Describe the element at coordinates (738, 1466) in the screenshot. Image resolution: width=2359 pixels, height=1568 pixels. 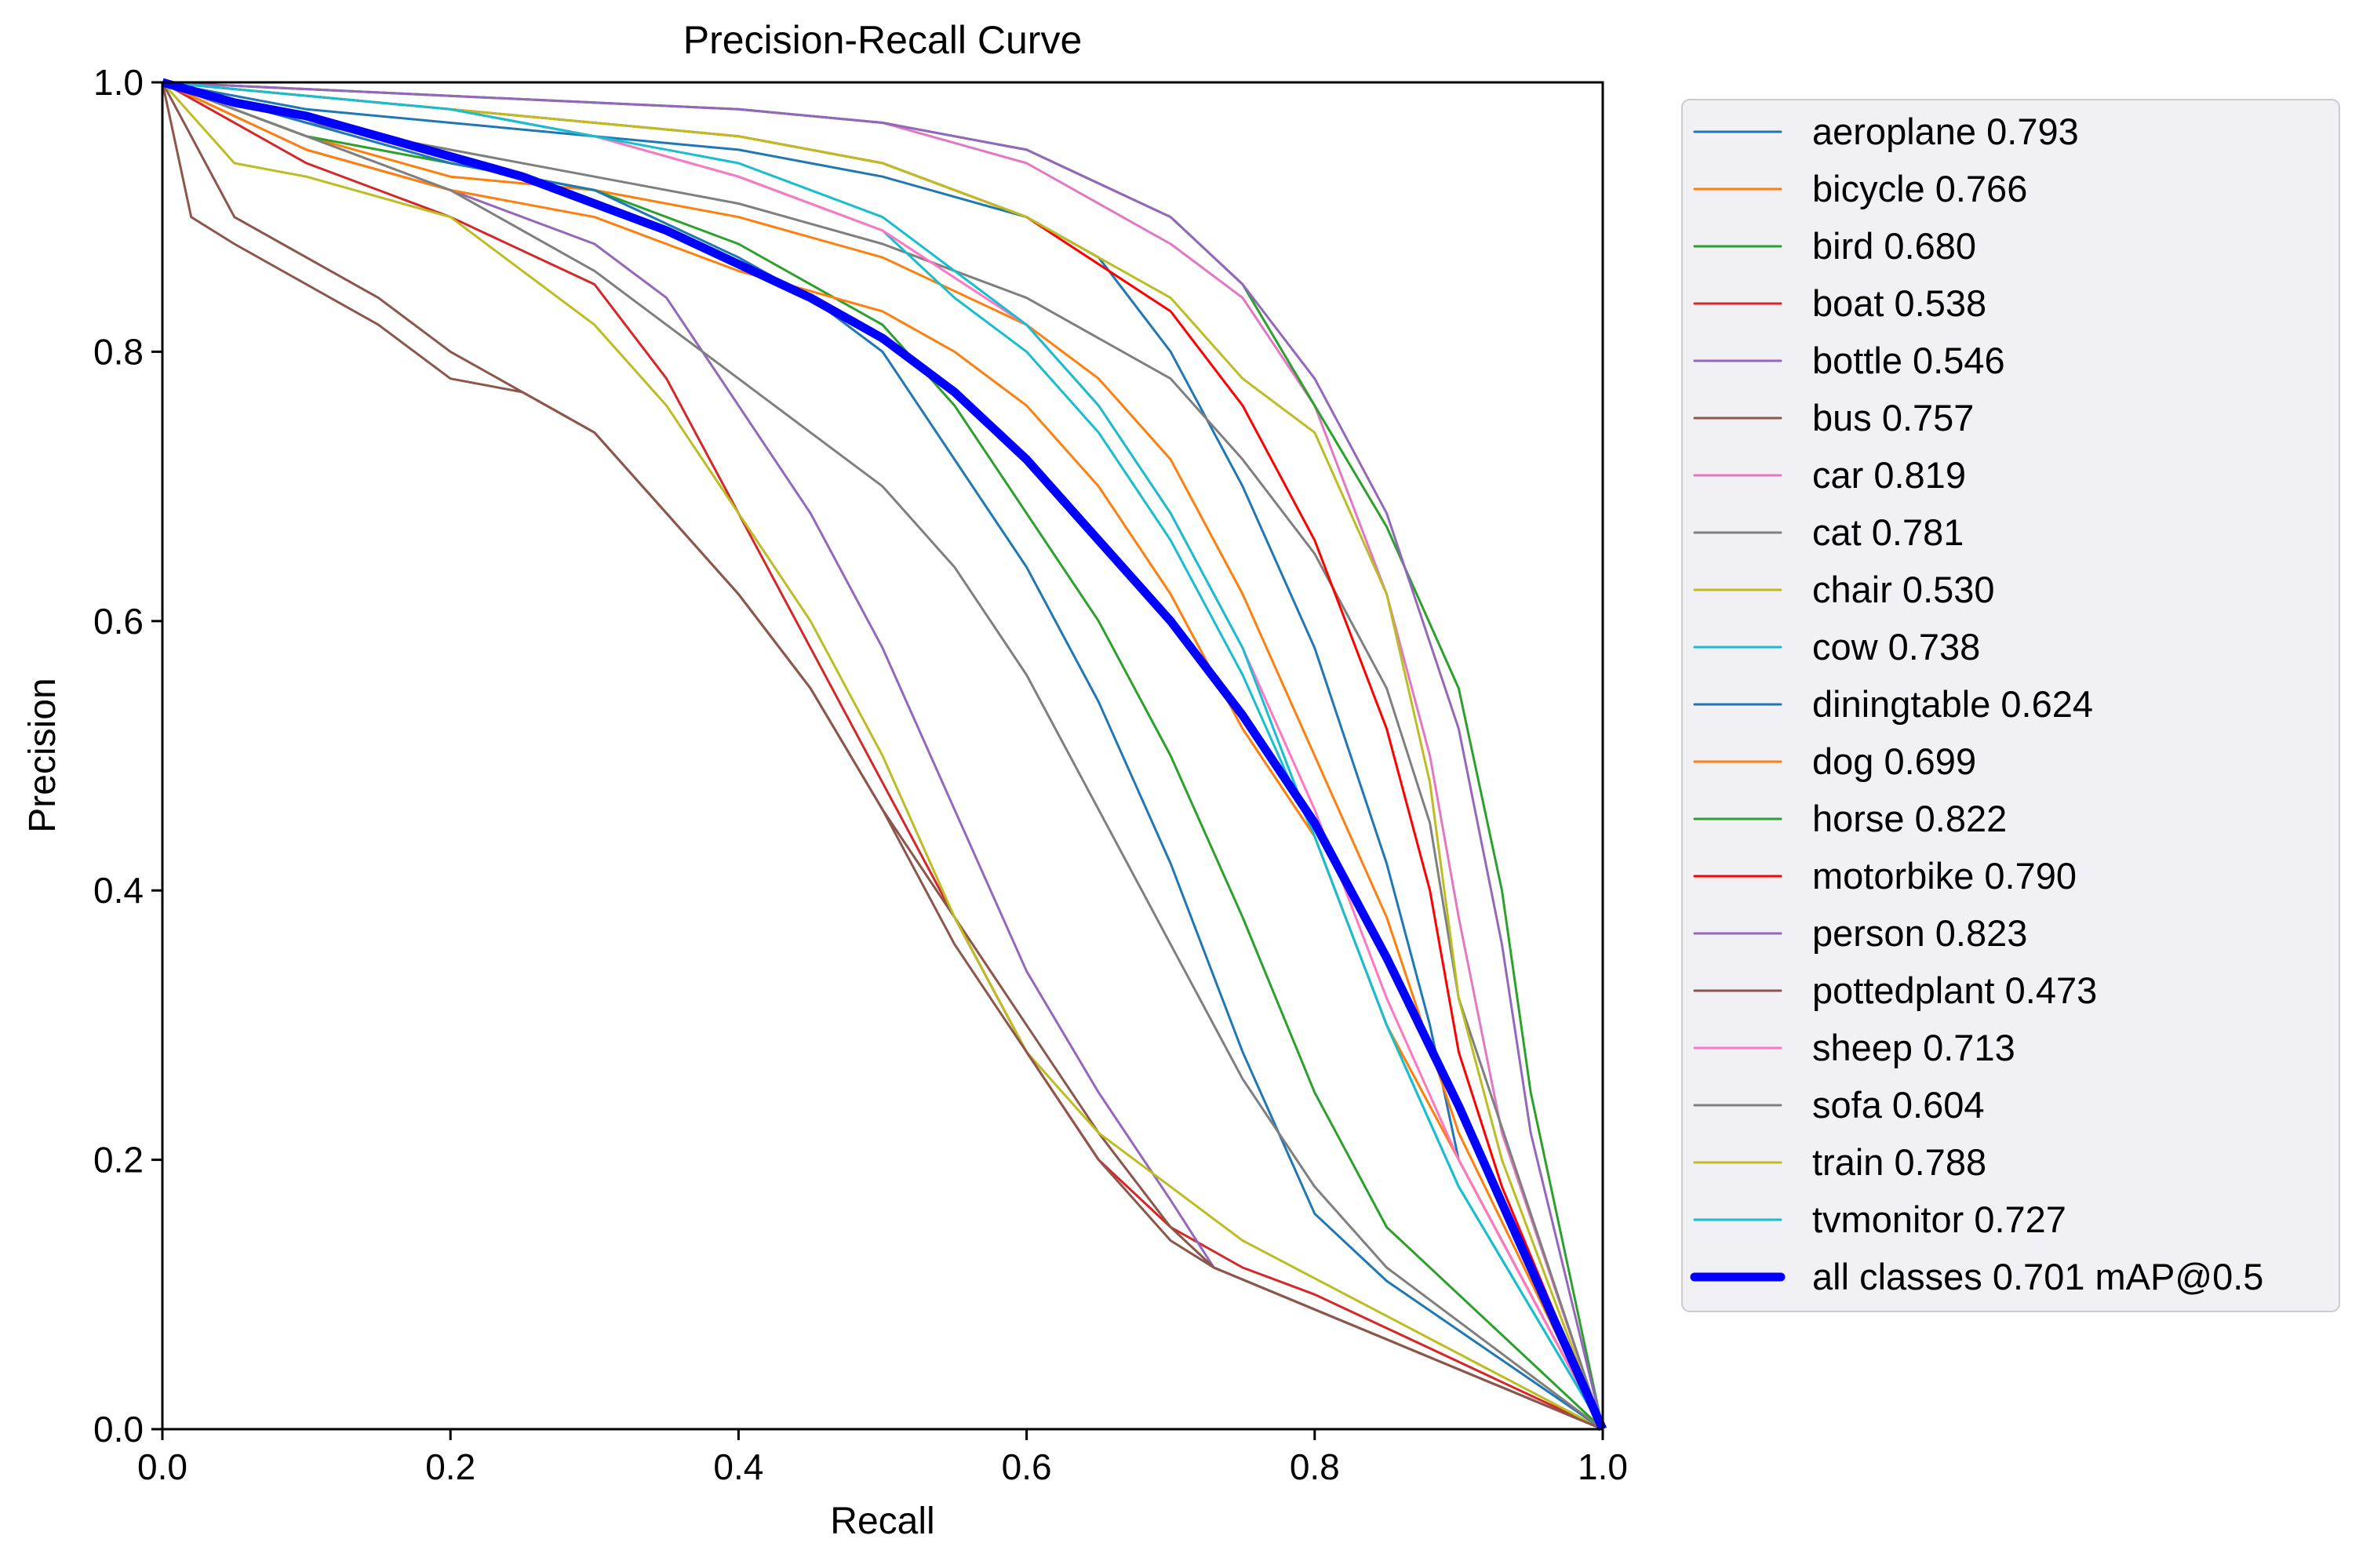
I see `x-tick-label: 0.4` at that location.